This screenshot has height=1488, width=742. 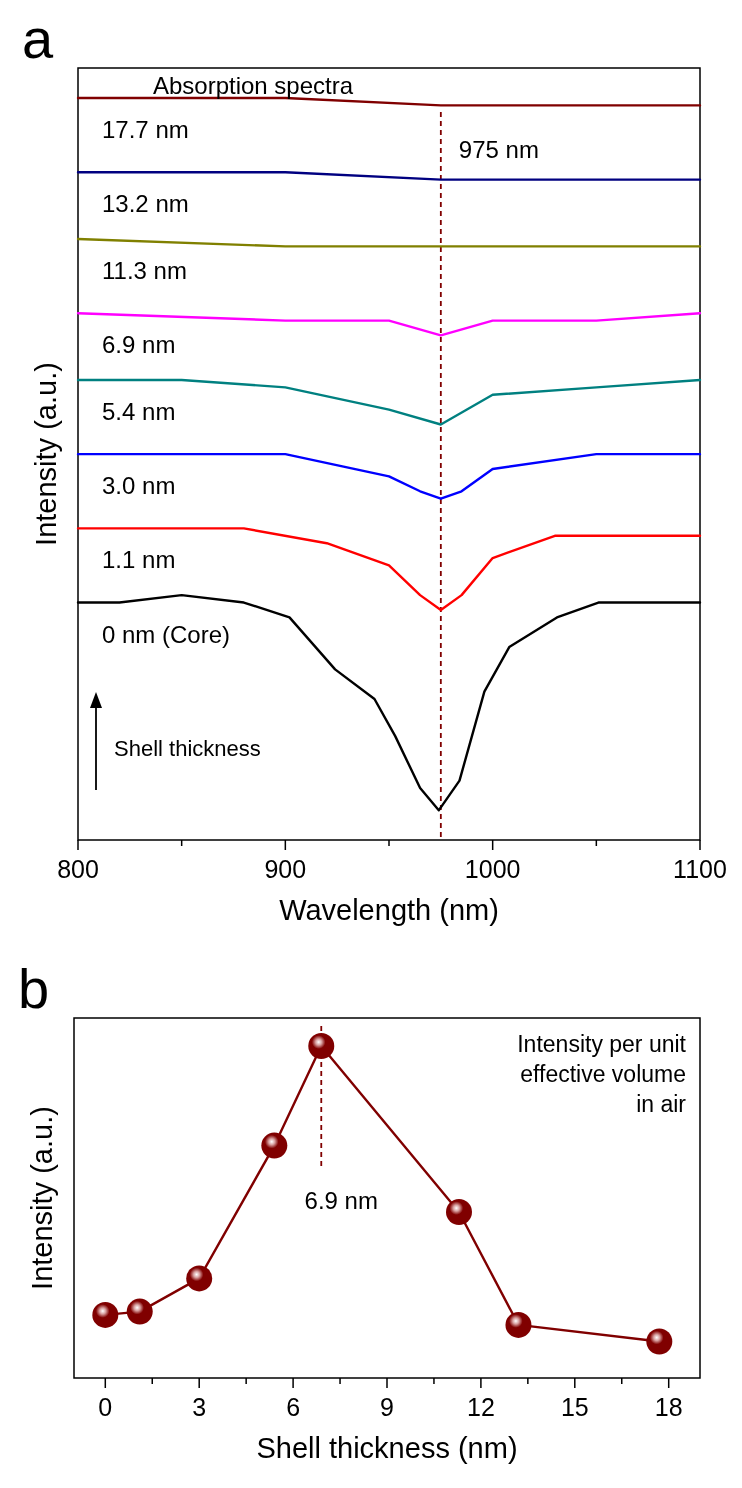 What do you see at coordinates (145, 129) in the screenshot?
I see `series-label: 17.7 nm` at bounding box center [145, 129].